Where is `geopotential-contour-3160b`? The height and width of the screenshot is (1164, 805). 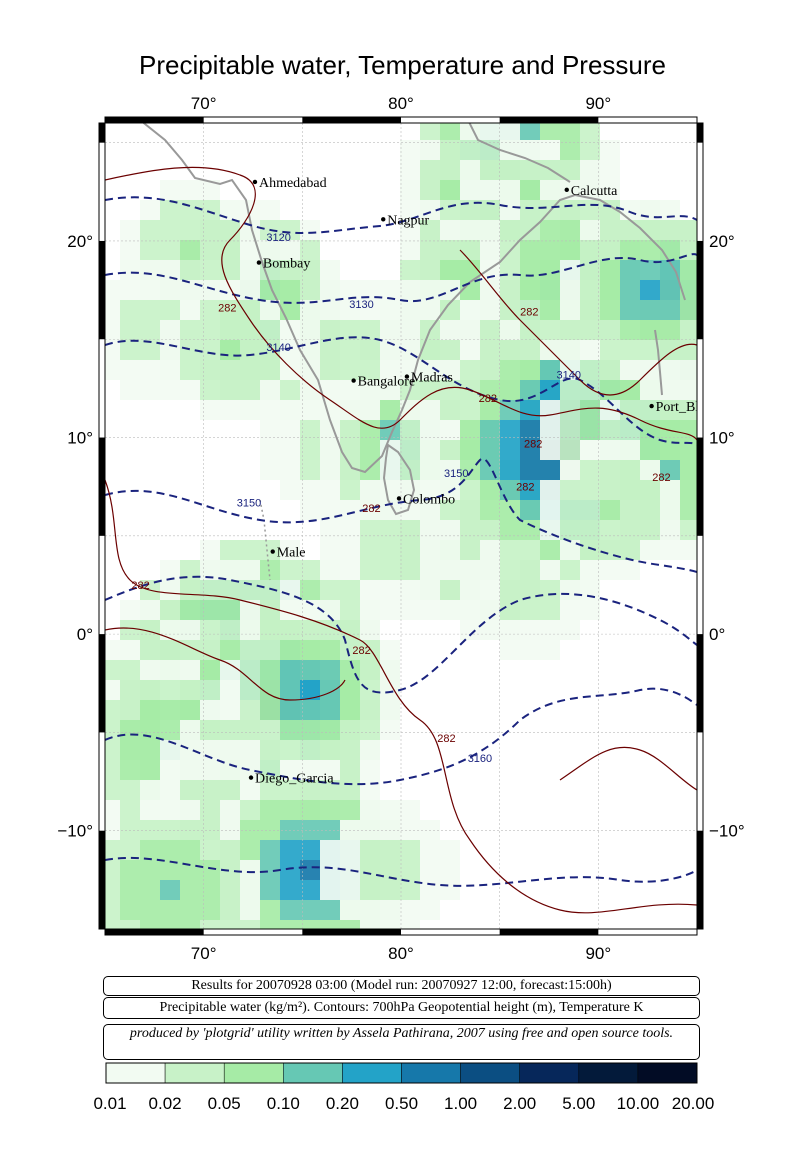
geopotential-contour-3160b is located at coordinates (401, 871).